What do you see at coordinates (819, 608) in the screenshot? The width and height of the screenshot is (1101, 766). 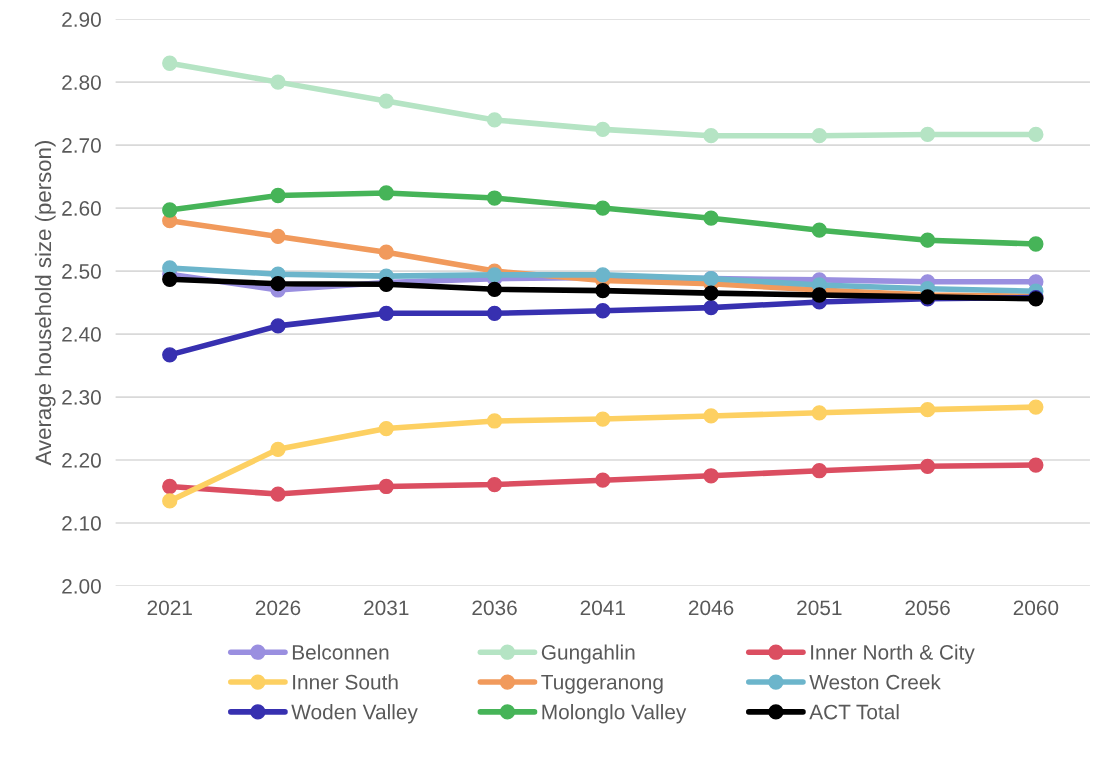 I see `x-tick-label: 2051` at bounding box center [819, 608].